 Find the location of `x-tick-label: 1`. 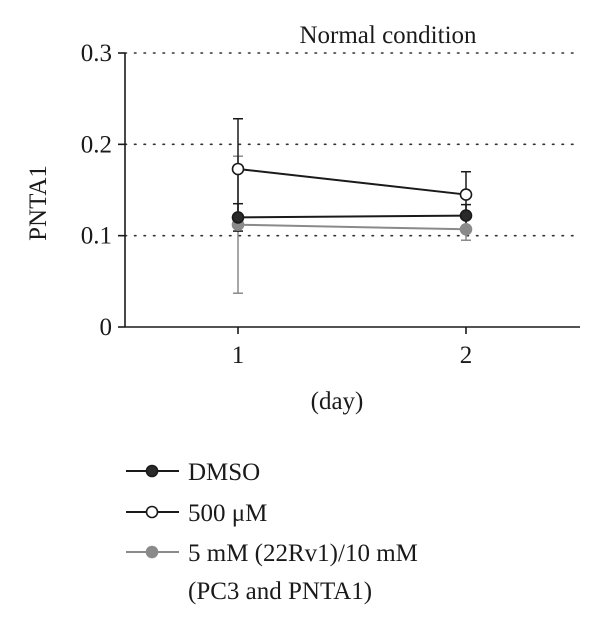

x-tick-label: 1 is located at coordinates (238, 355).